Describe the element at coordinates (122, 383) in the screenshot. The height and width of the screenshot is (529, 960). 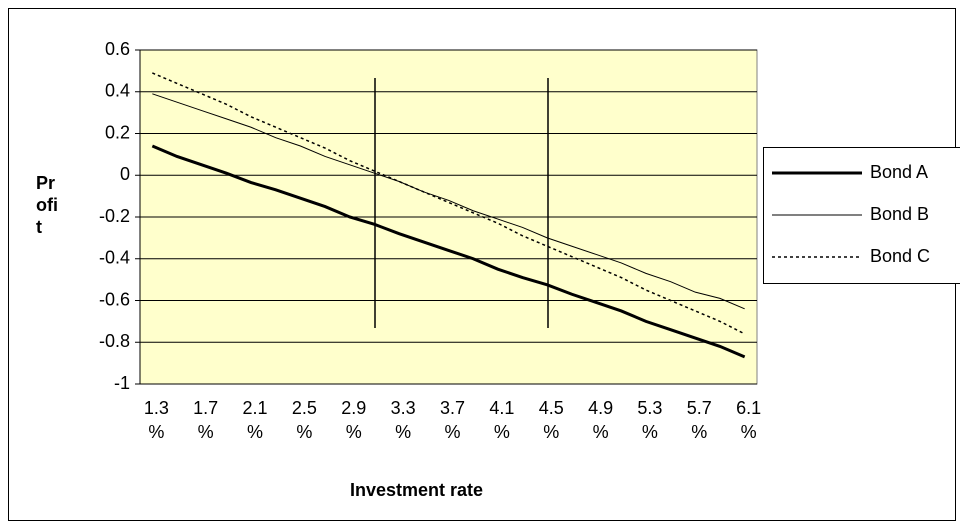
I see `y-tick-label: -1` at that location.